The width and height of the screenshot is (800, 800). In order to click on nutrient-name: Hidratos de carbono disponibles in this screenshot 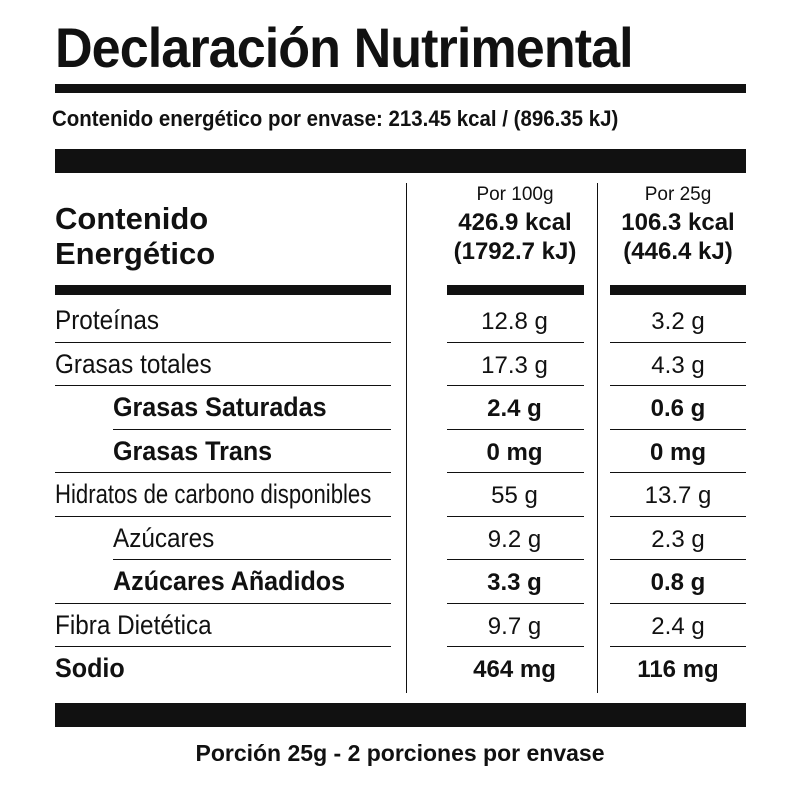, I will do `click(213, 494)`.